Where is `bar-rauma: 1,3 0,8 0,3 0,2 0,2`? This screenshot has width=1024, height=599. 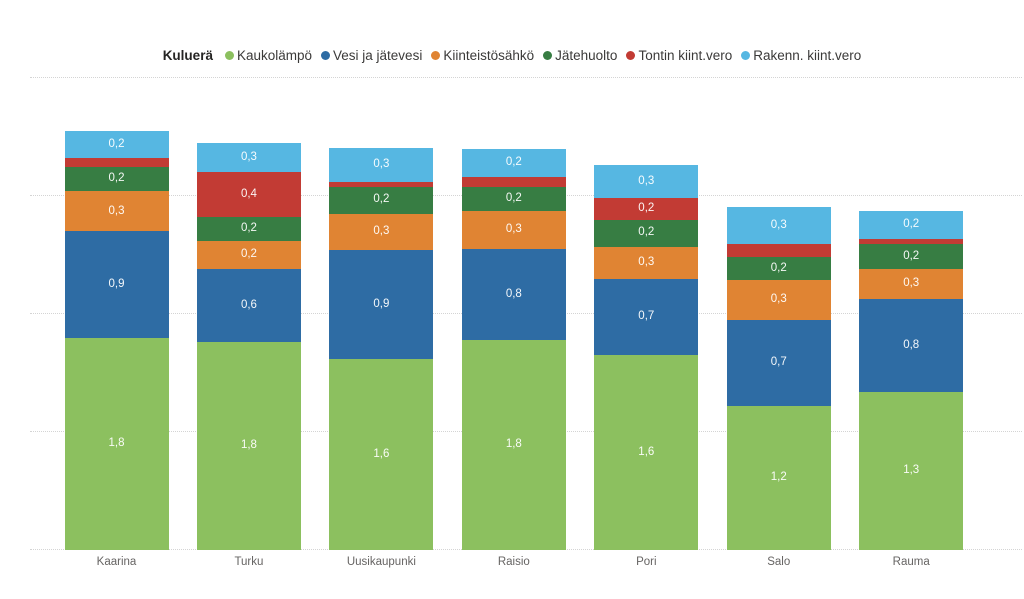
bar-rauma: 1,3 0,8 0,3 0,2 0,2 is located at coordinates (911, 380).